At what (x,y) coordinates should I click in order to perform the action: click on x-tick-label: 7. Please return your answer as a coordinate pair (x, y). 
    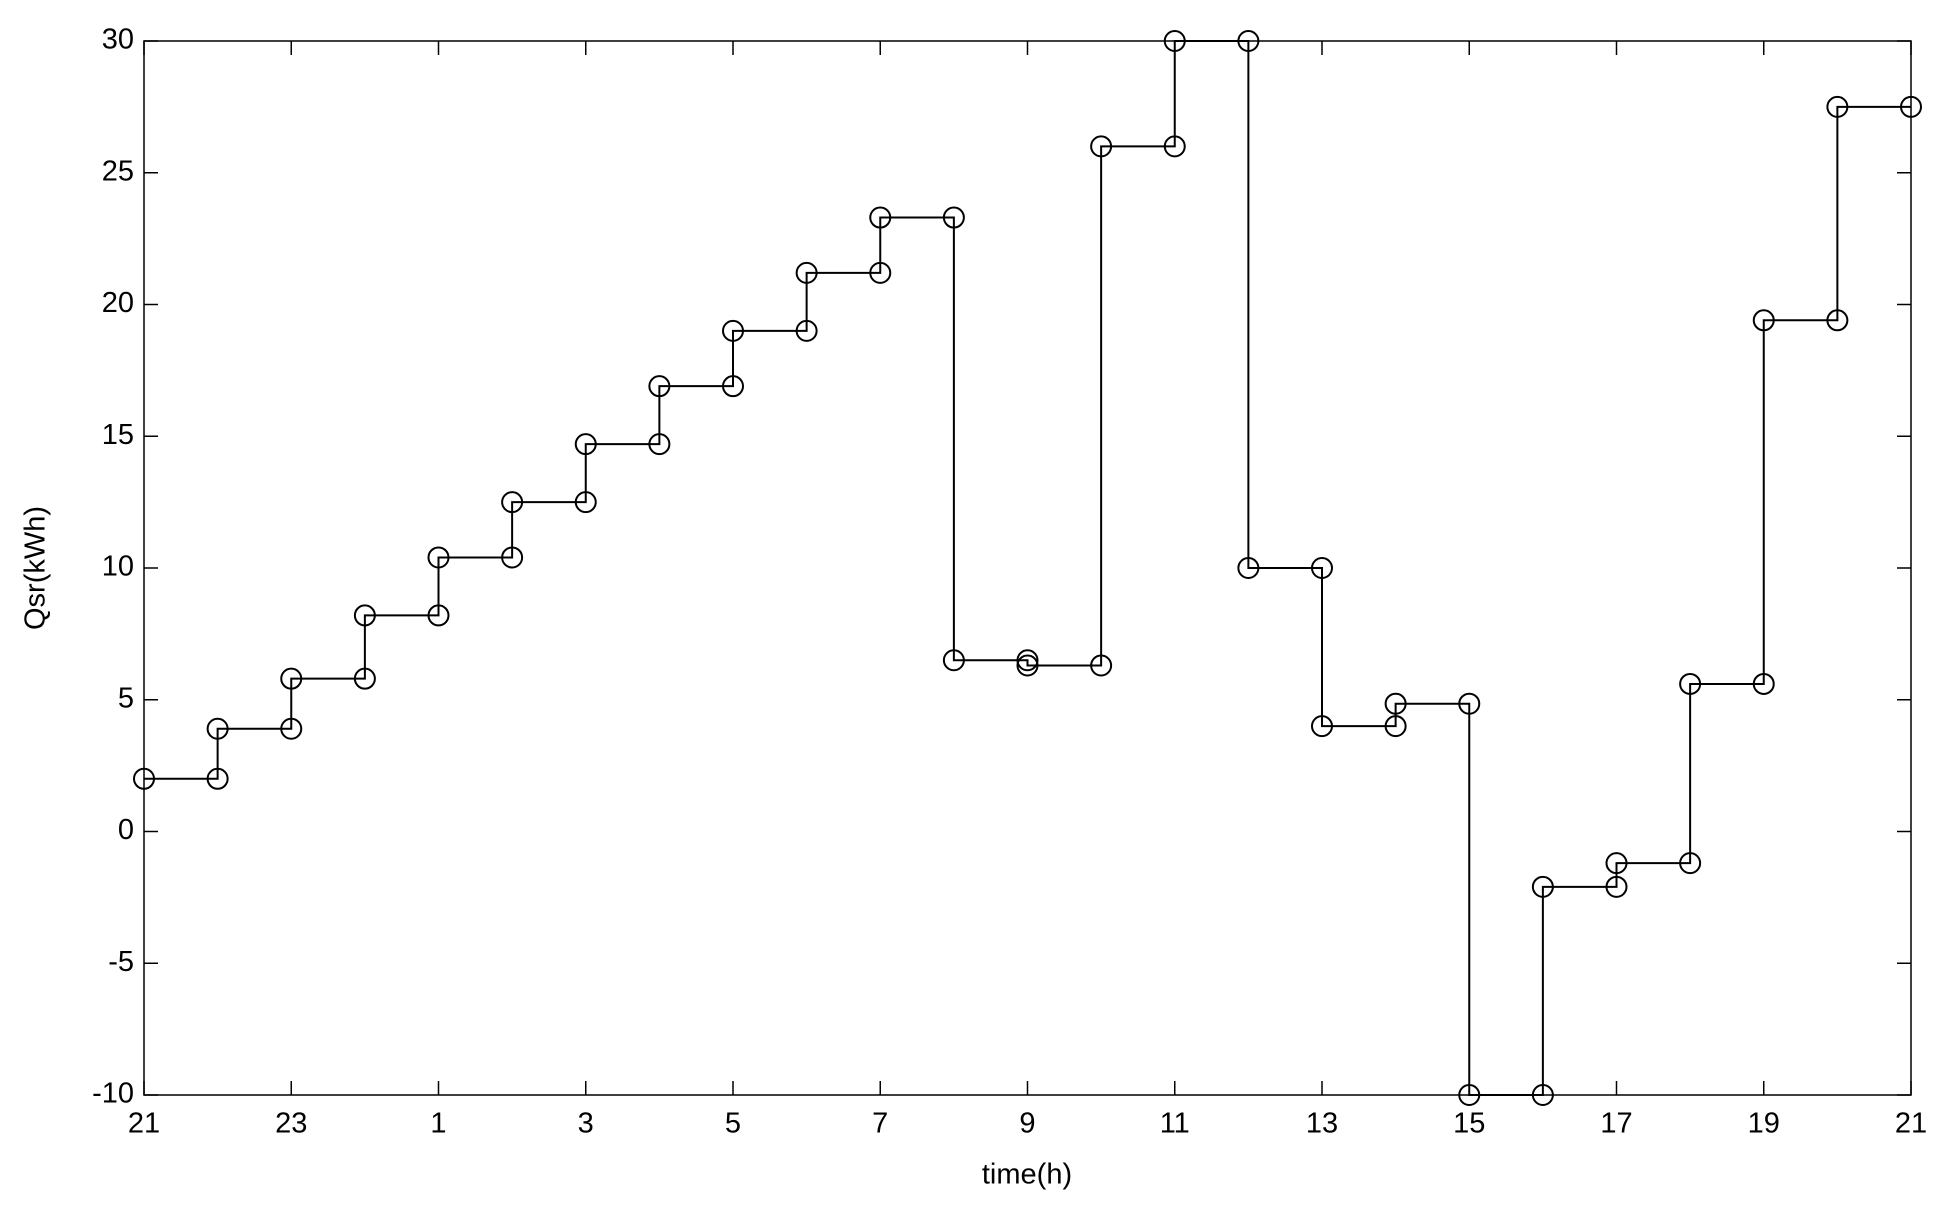
    Looking at the image, I should click on (880, 1124).